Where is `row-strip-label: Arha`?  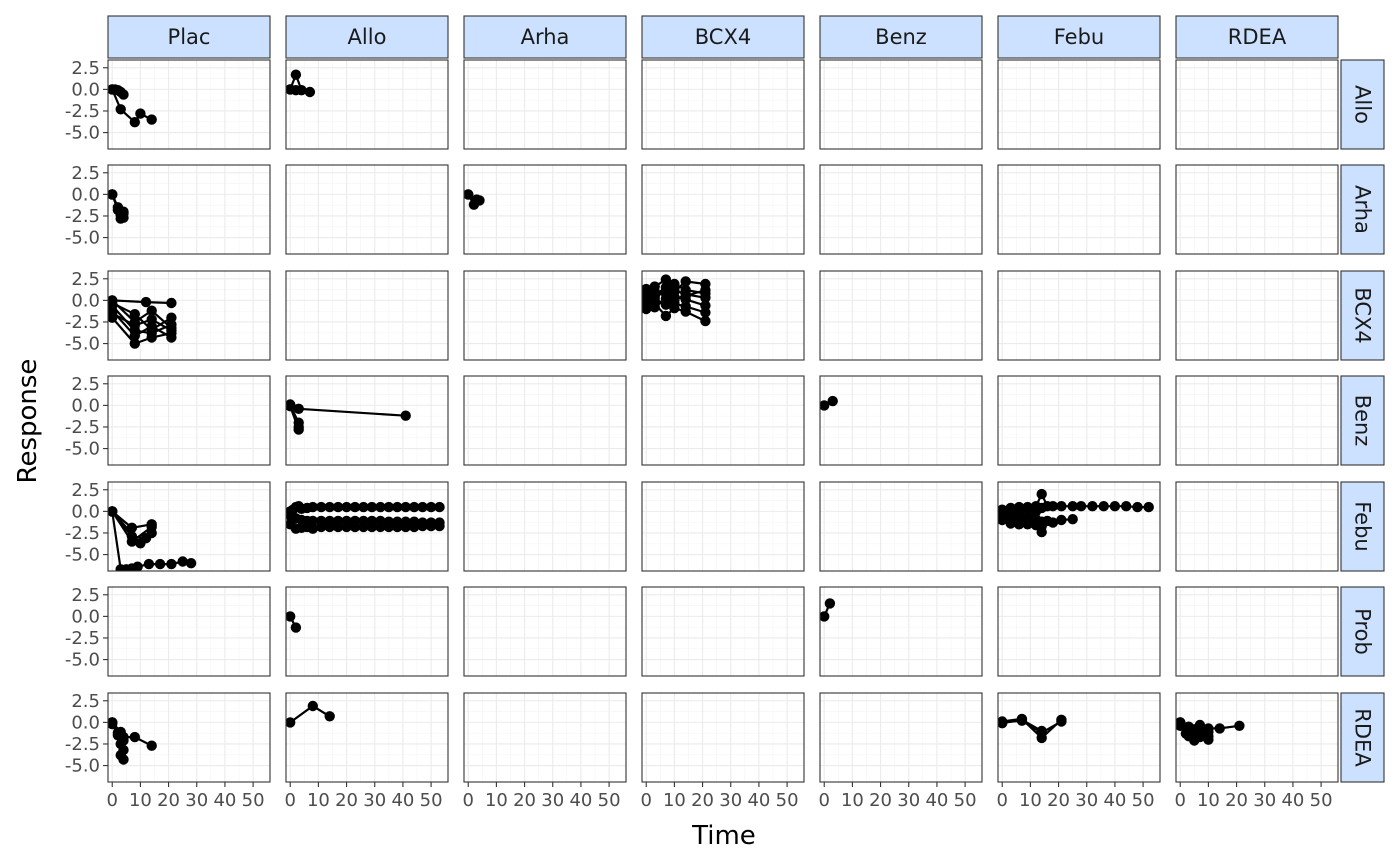 row-strip-label: Arha is located at coordinates (1363, 209).